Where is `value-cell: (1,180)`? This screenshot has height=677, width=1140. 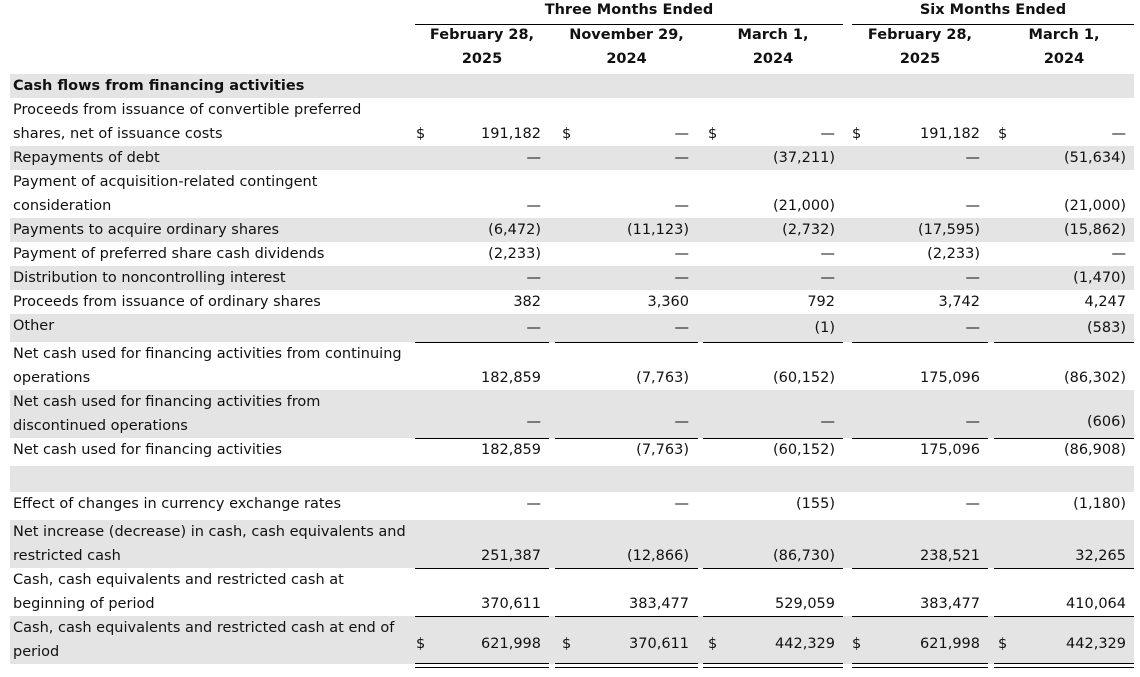 value-cell: (1,180) is located at coordinates (1099, 504).